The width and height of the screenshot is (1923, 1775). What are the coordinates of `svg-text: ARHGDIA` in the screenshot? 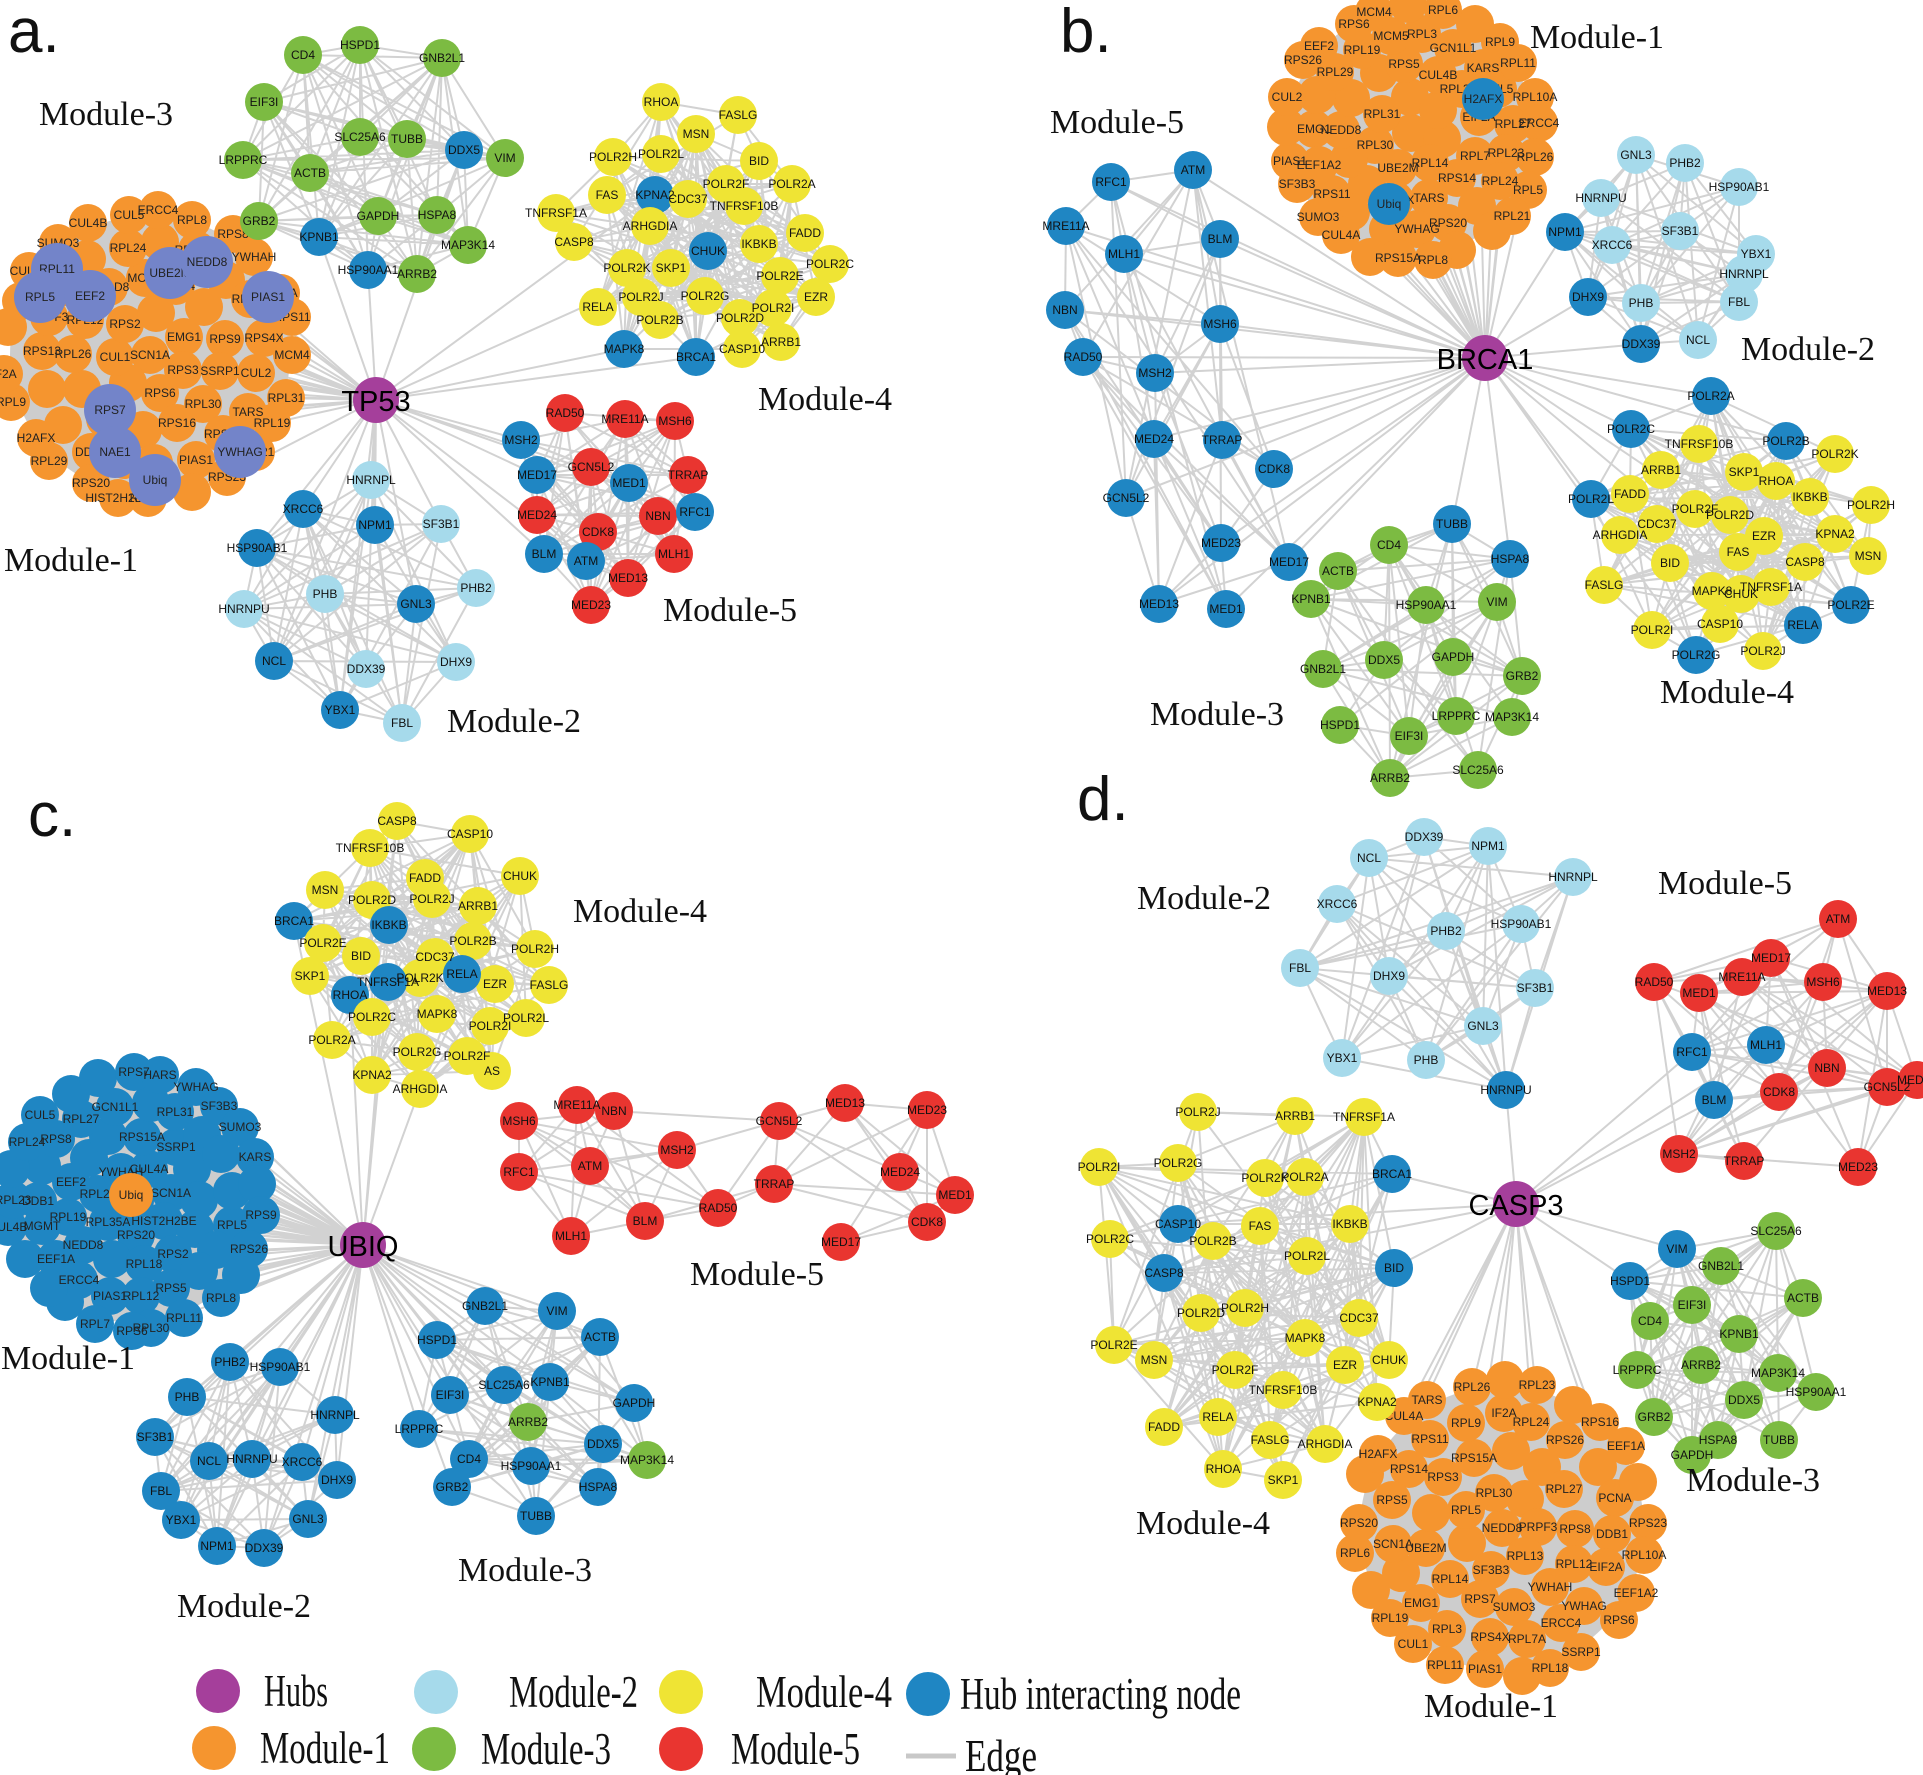 It's located at (1620, 535).